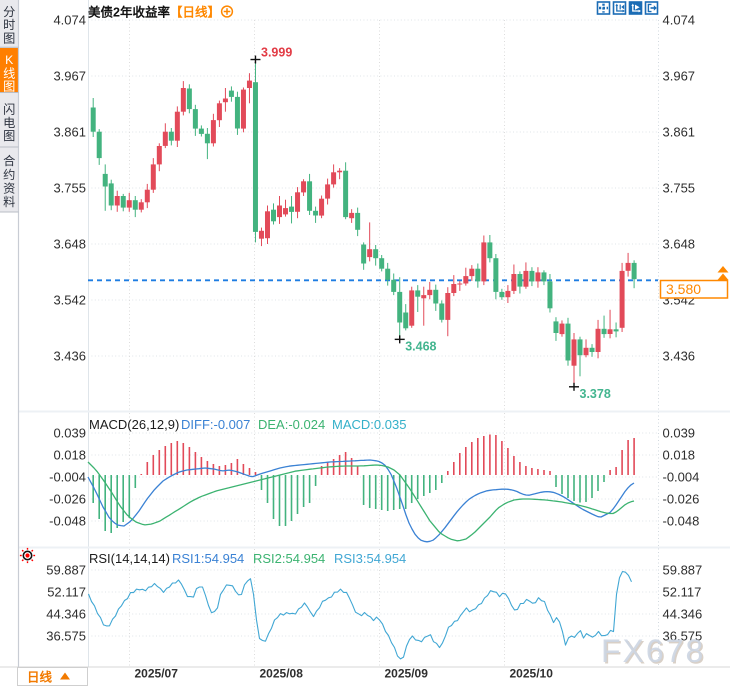  I want to click on svg-text: 分, so click(9, 12).